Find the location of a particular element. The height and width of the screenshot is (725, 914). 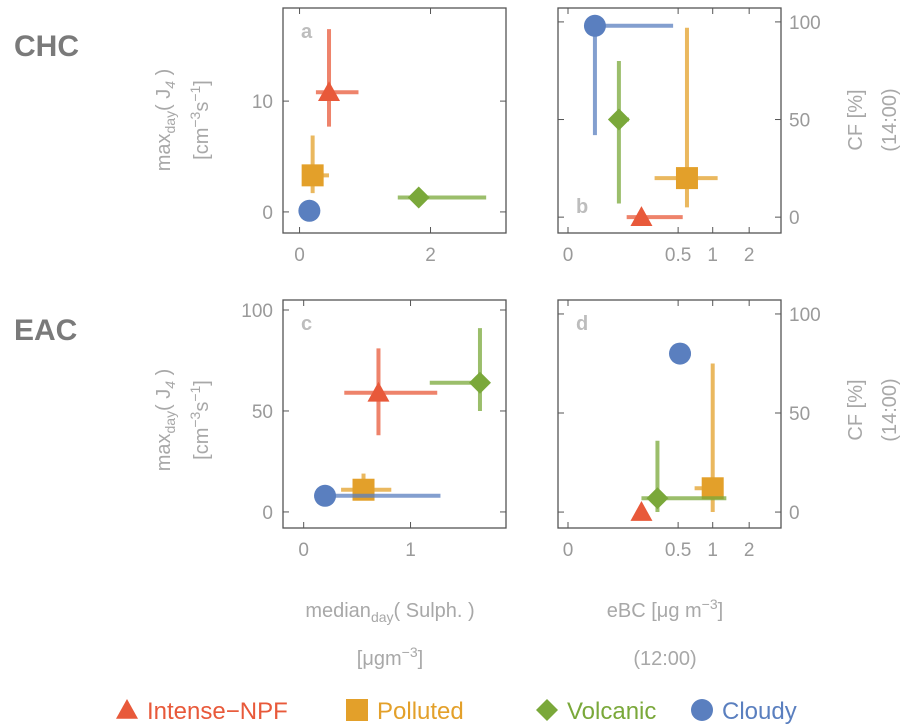

legend: Intense−NPF Polluted Volcanic Cloudy is located at coordinates (456, 711).